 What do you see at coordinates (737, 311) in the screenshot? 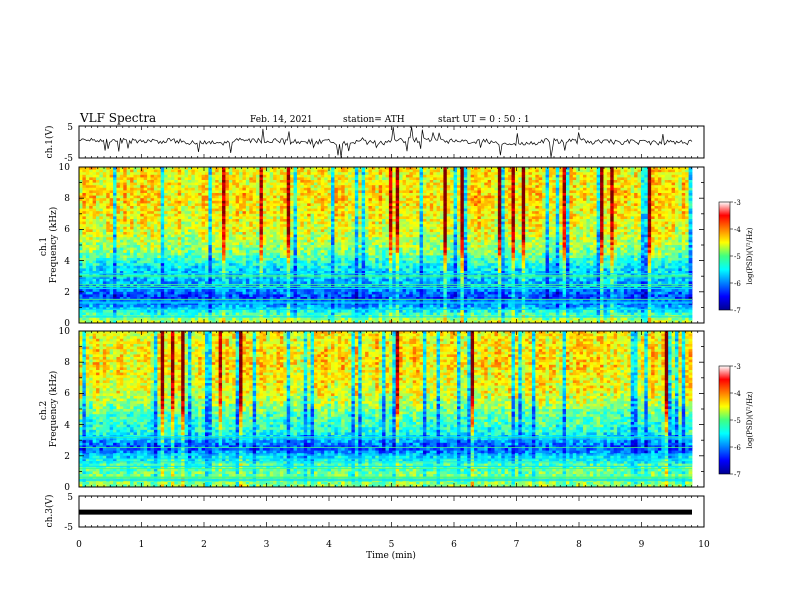
I see `ch1-cb-tick-m7: -7` at bounding box center [737, 311].